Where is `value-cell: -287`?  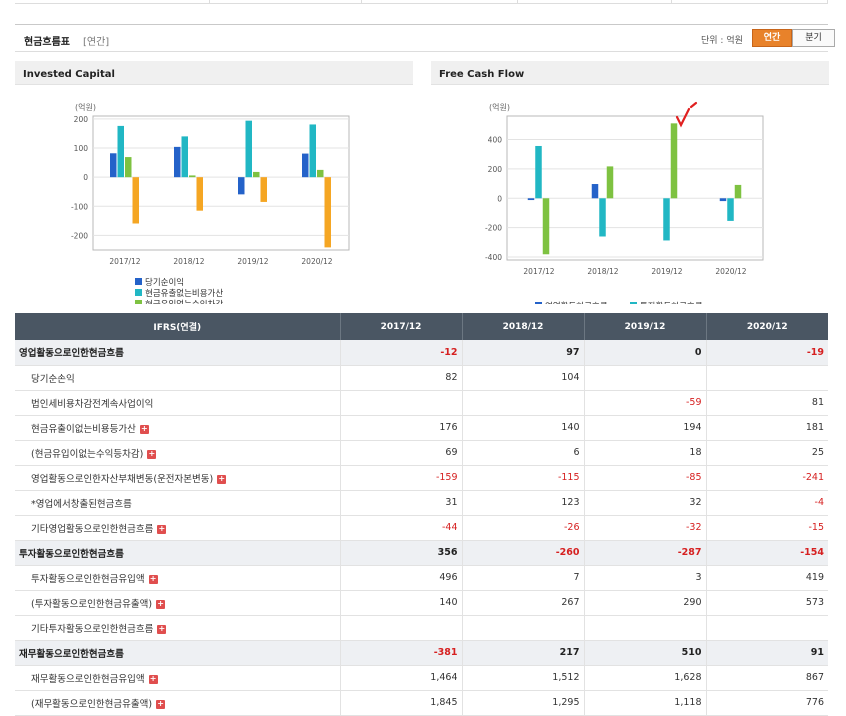 value-cell: -287 is located at coordinates (644, 553).